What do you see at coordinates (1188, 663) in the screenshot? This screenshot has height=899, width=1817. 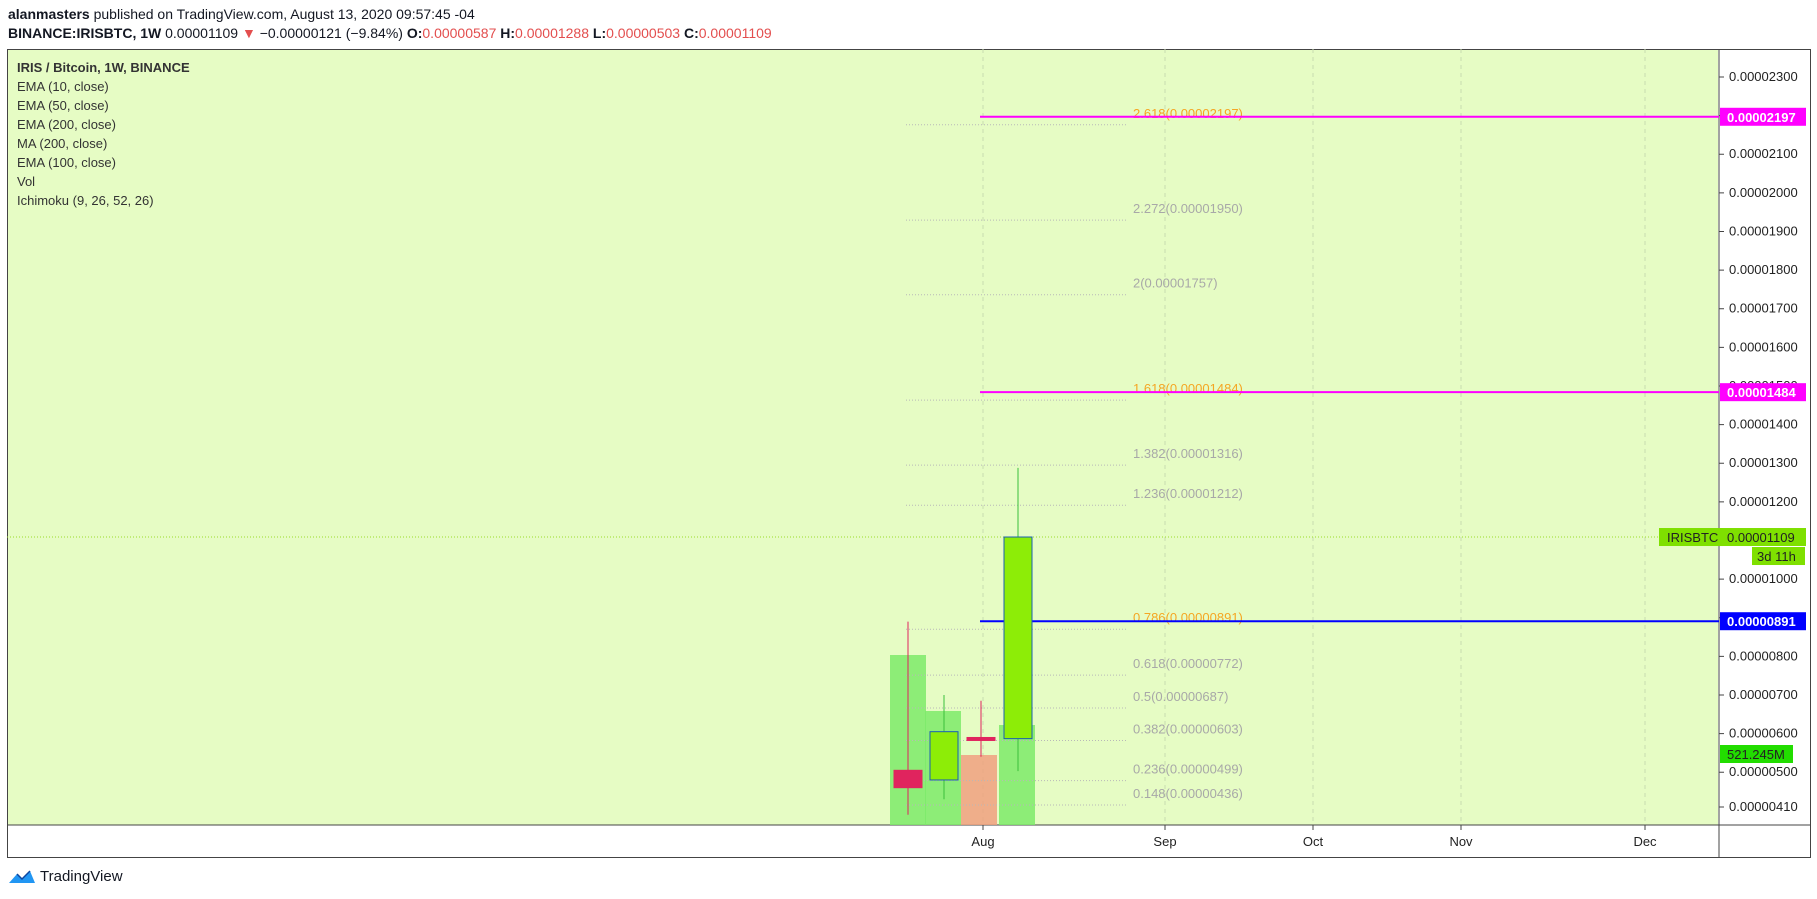 I see `fib-level-label: 0.618(0.00000772)` at bounding box center [1188, 663].